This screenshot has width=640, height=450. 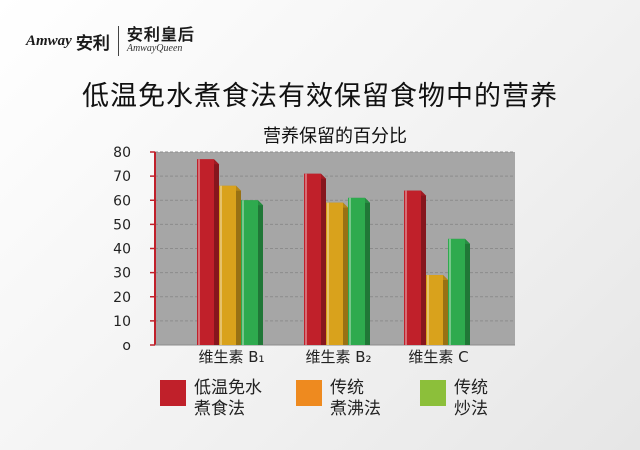 I want to click on brand-name-cn: 安利, so click(x=92, y=43).